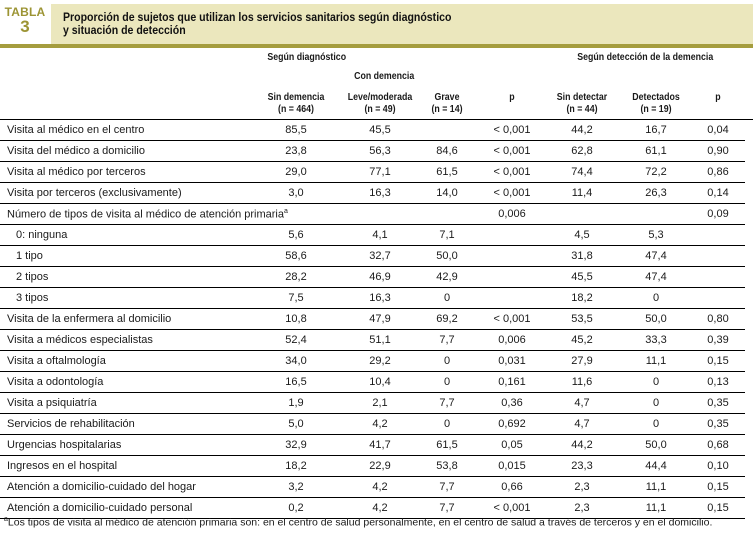 The image size is (753, 540). What do you see at coordinates (656, 97) in the screenshot?
I see `column-header-label: Detectados` at bounding box center [656, 97].